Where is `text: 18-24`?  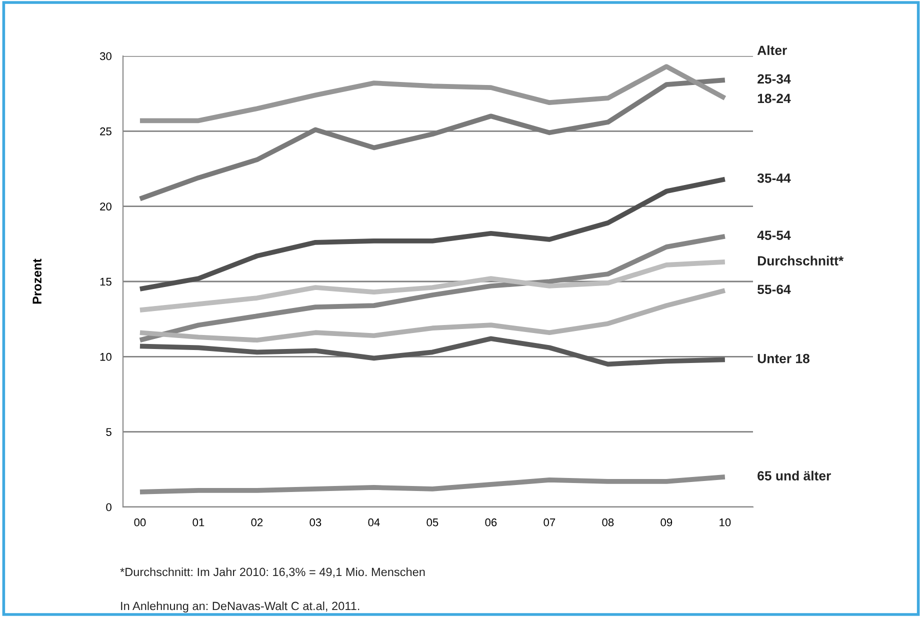 text: 18-24 is located at coordinates (774, 99).